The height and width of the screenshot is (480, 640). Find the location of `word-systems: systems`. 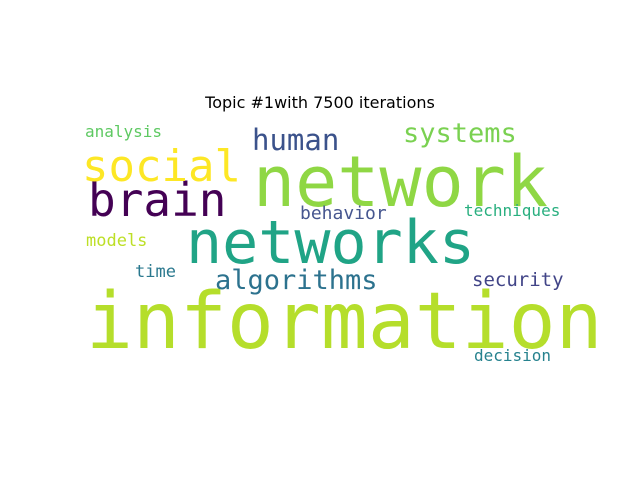

word-systems: systems is located at coordinates (460, 133).